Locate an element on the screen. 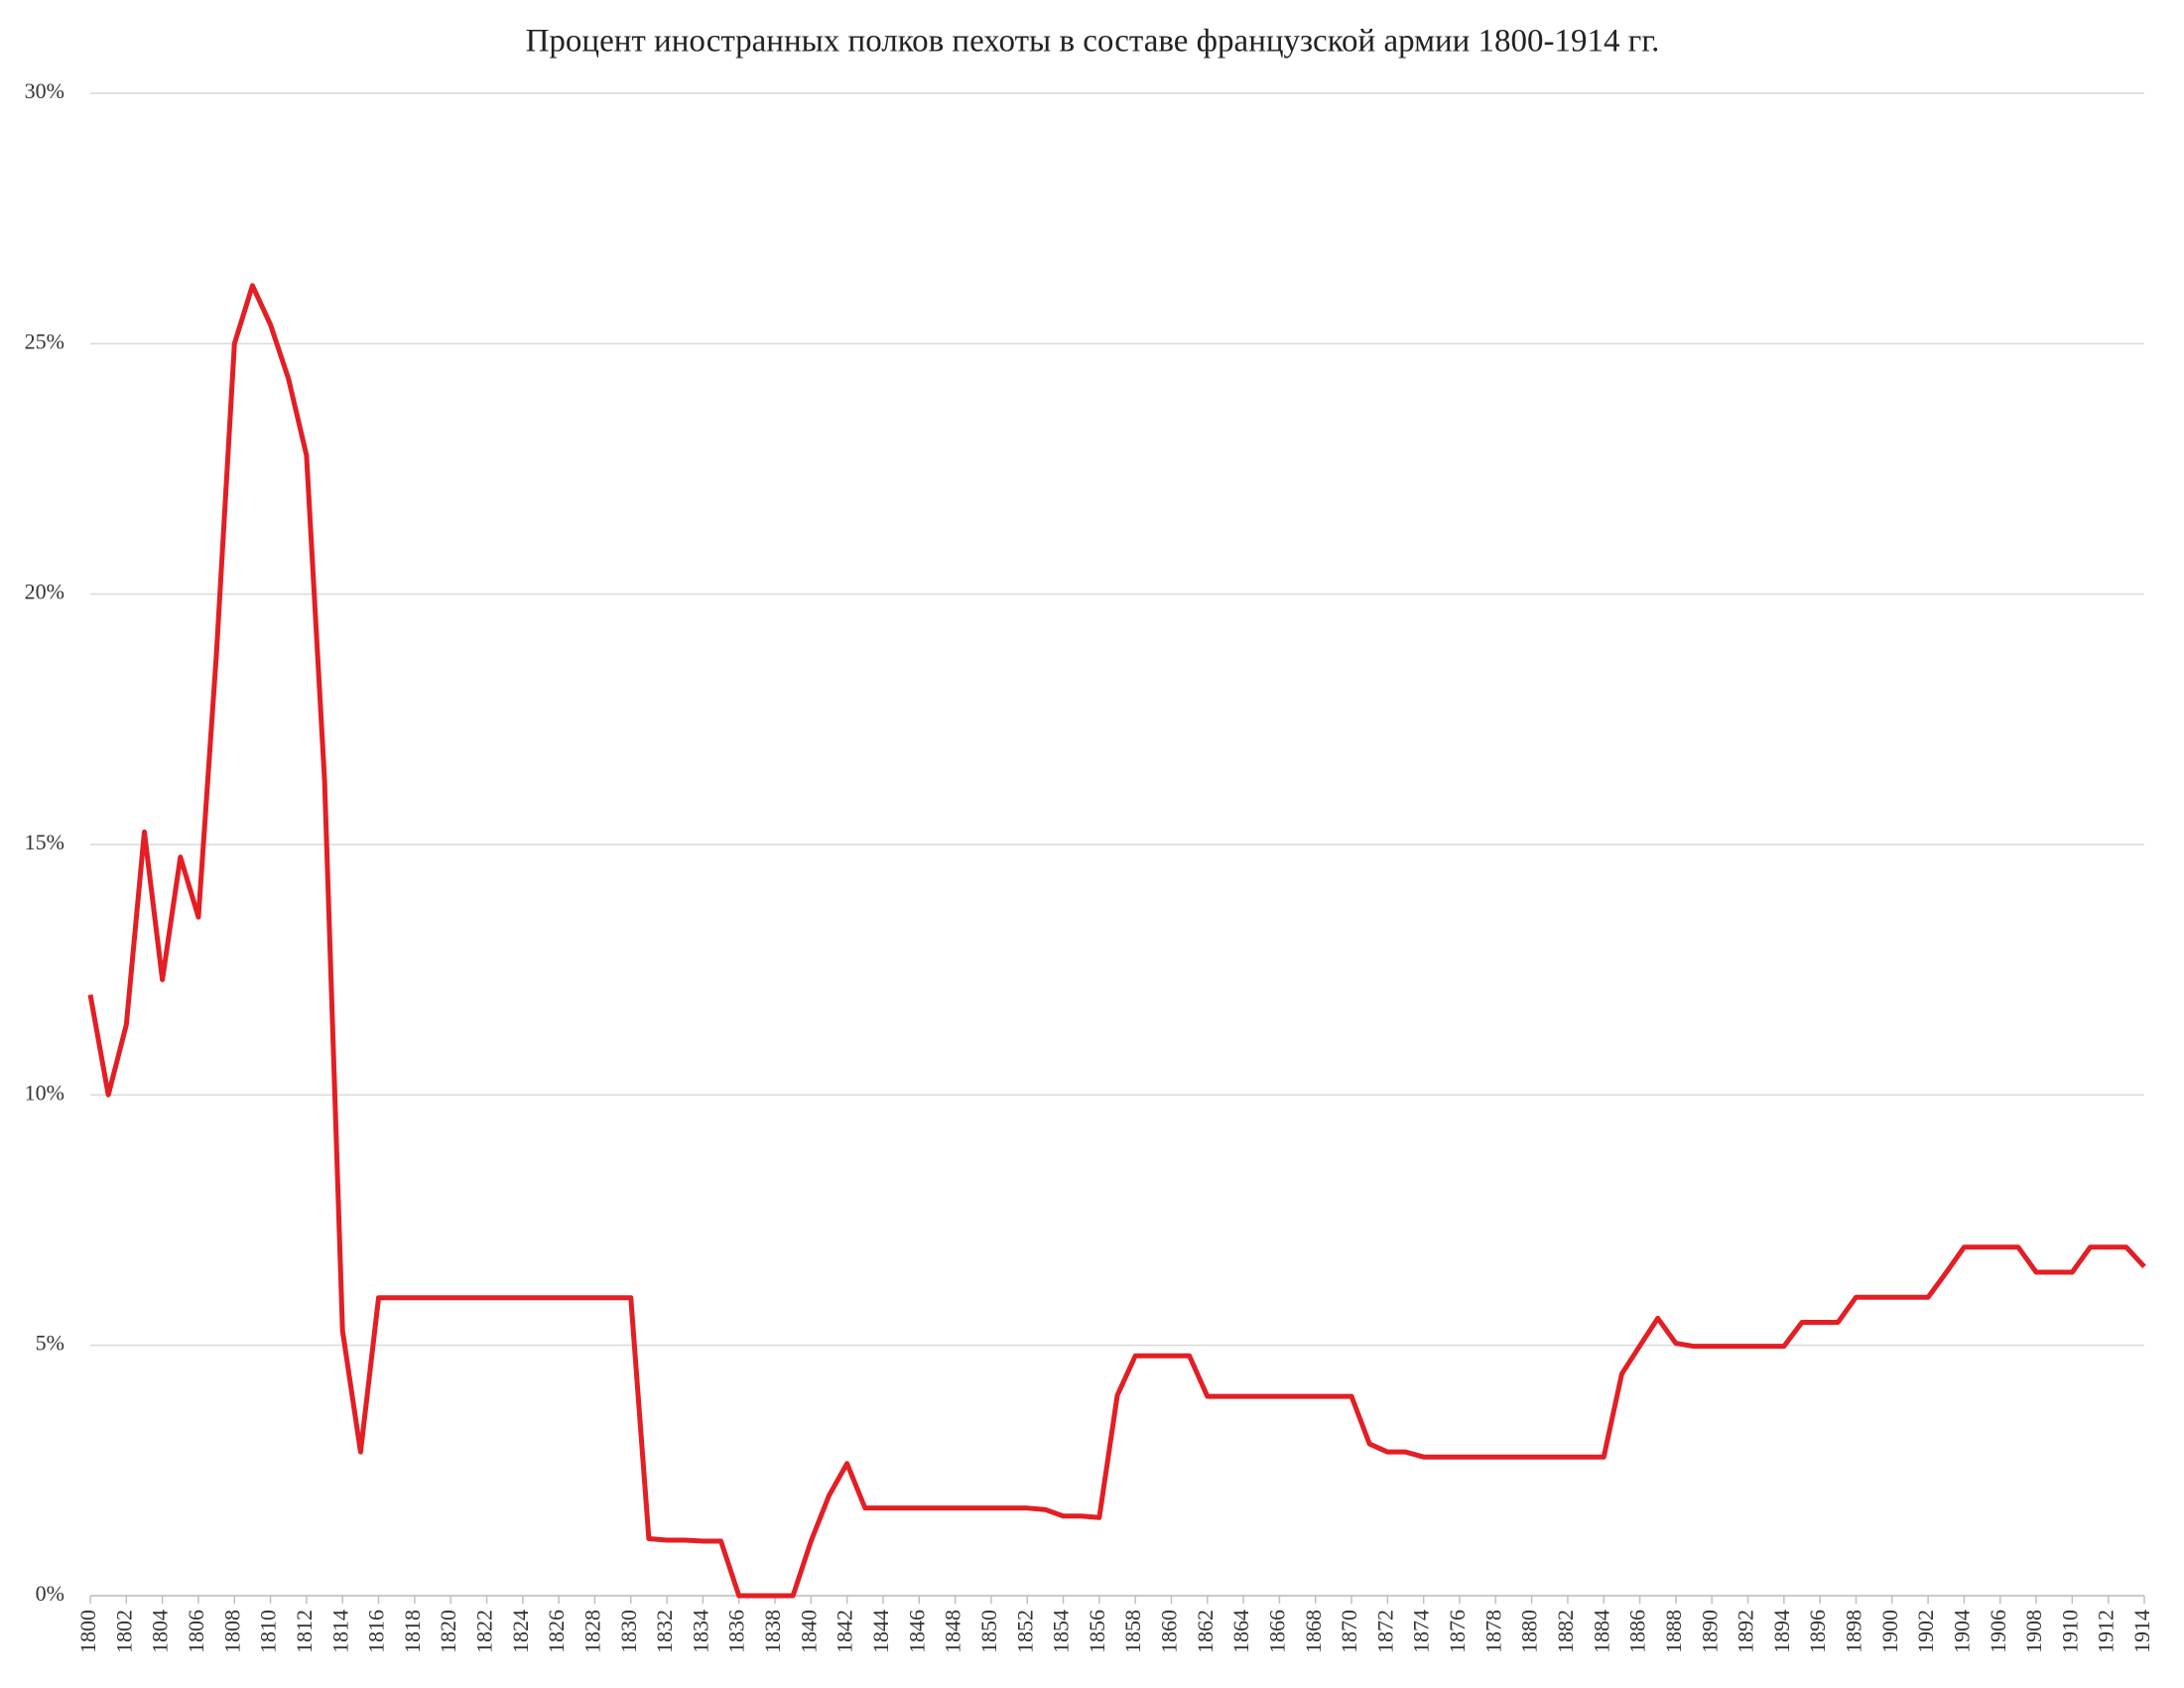 Image resolution: width=2184 pixels, height=1688 pixels. x-tick-label: 1880 is located at coordinates (1529, 1631).